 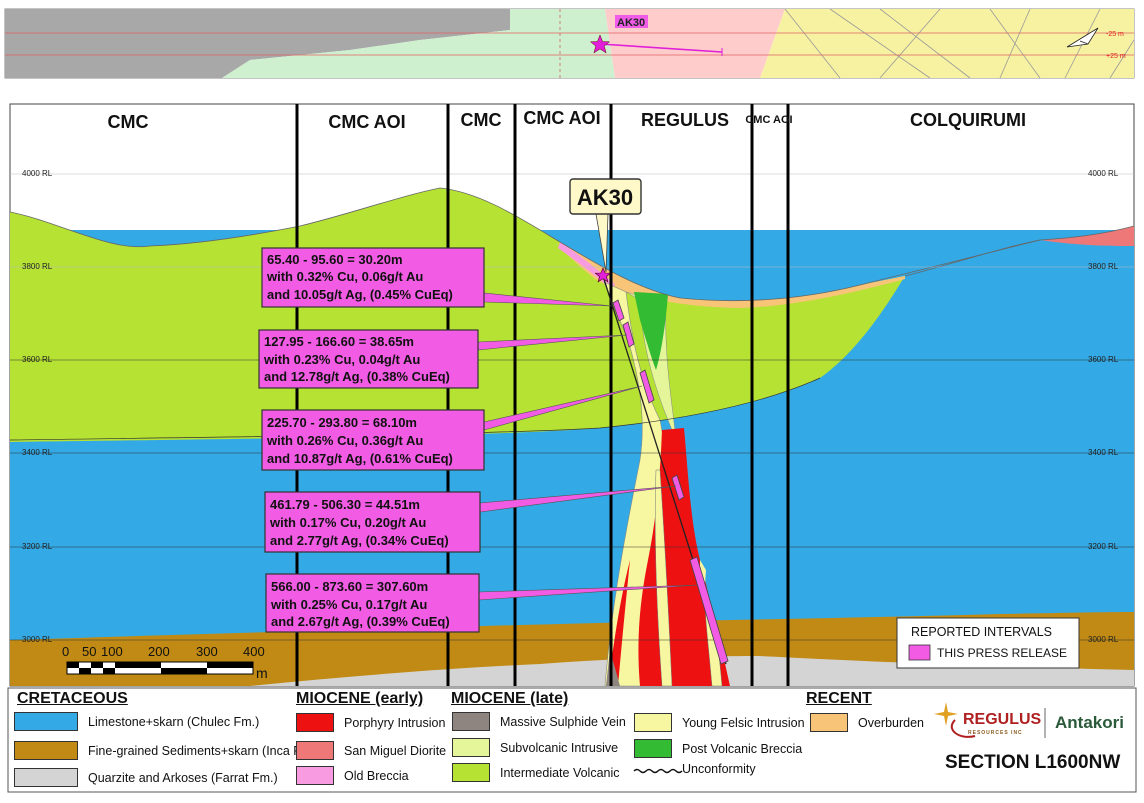 I want to click on collar-star-icon, so click(x=603, y=275).